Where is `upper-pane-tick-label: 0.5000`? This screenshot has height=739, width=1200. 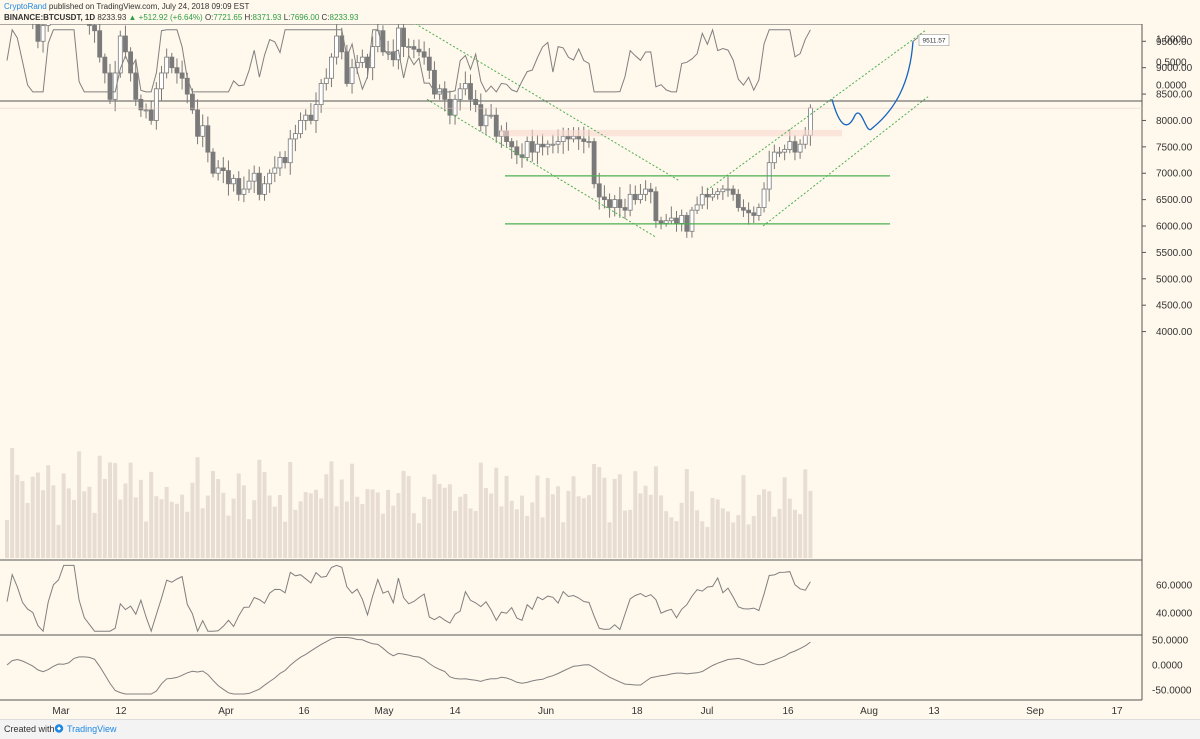
upper-pane-tick-label: 0.5000 is located at coordinates (1171, 63).